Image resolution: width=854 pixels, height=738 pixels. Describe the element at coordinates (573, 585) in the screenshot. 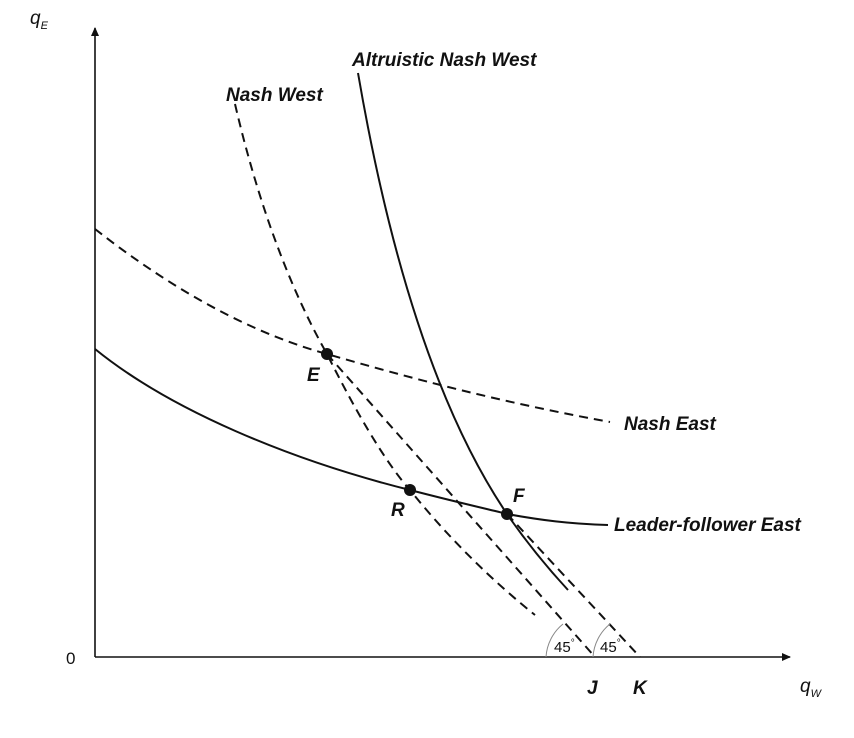

I see `iso-line-f-to-k` at that location.